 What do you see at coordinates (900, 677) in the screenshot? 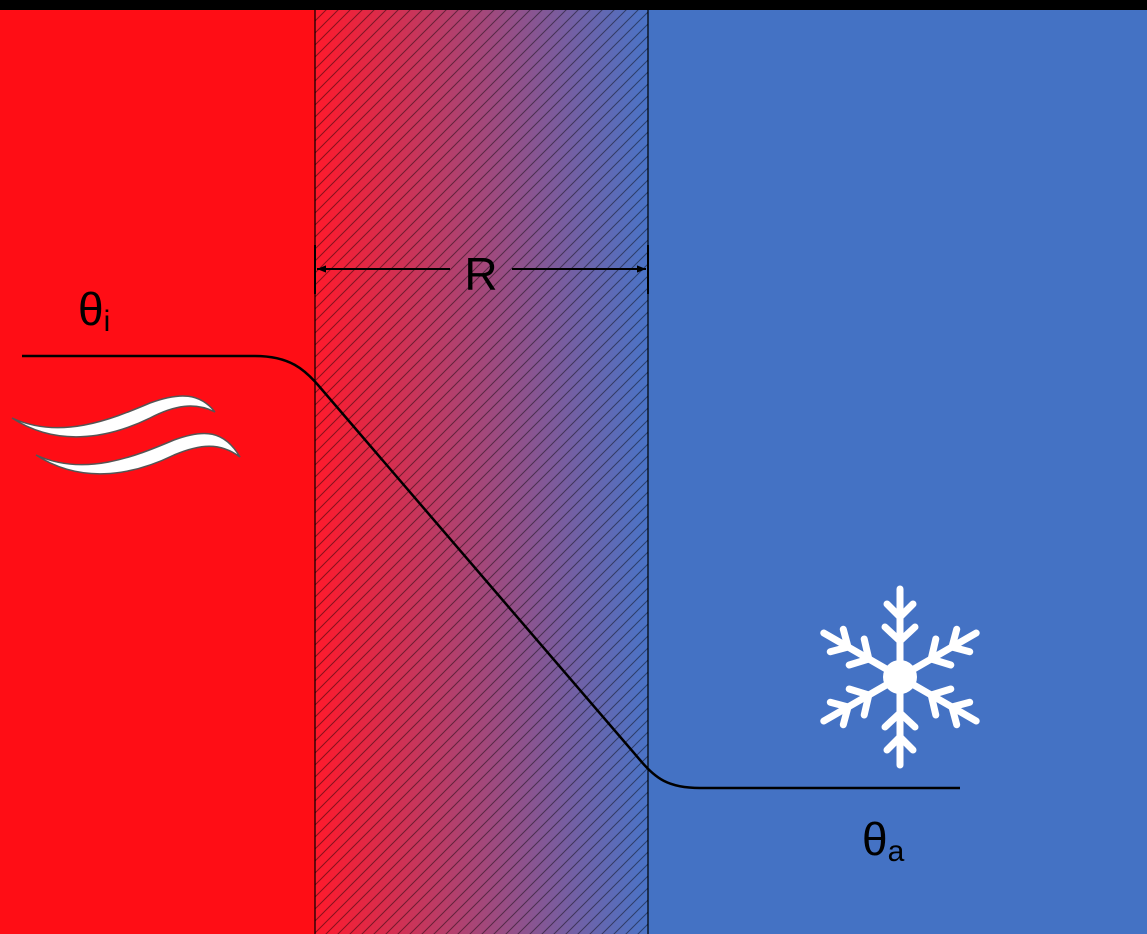
I see `snowflake-icon` at bounding box center [900, 677].